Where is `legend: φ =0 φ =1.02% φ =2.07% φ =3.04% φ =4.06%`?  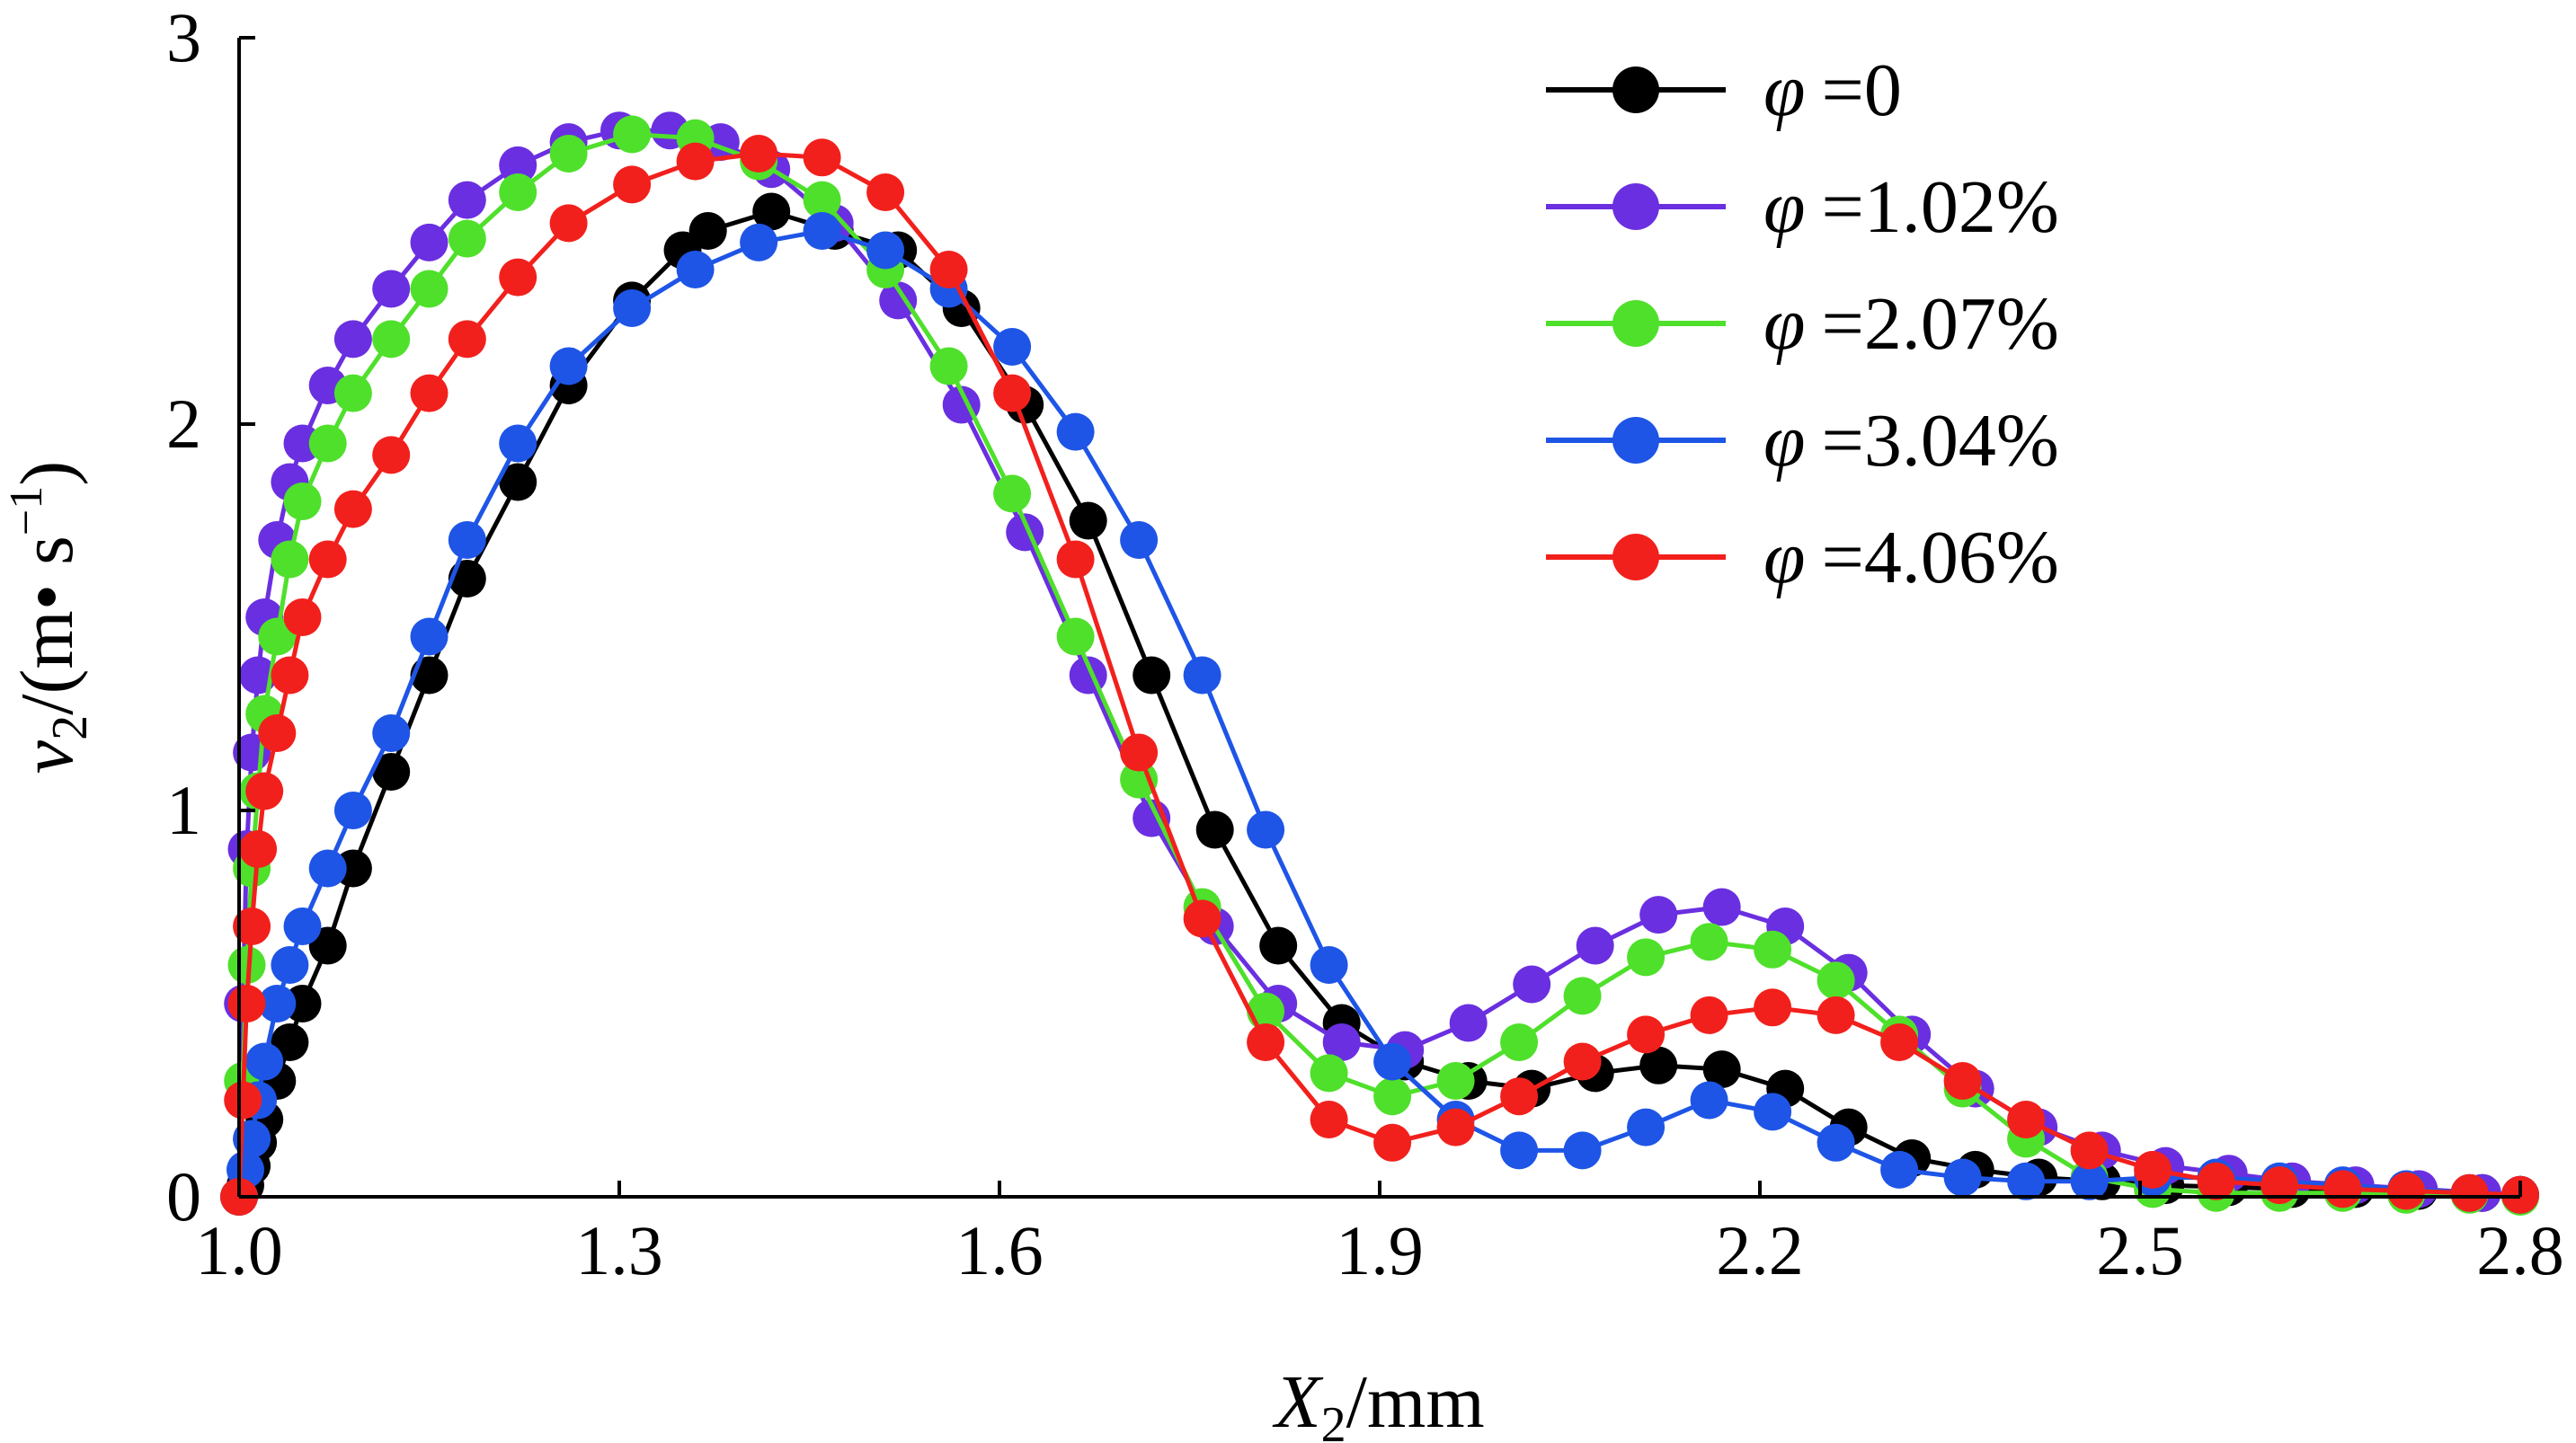
legend: φ =0 φ =1.02% φ =2.07% φ =3.04% φ =4.06% is located at coordinates (1802, 324).